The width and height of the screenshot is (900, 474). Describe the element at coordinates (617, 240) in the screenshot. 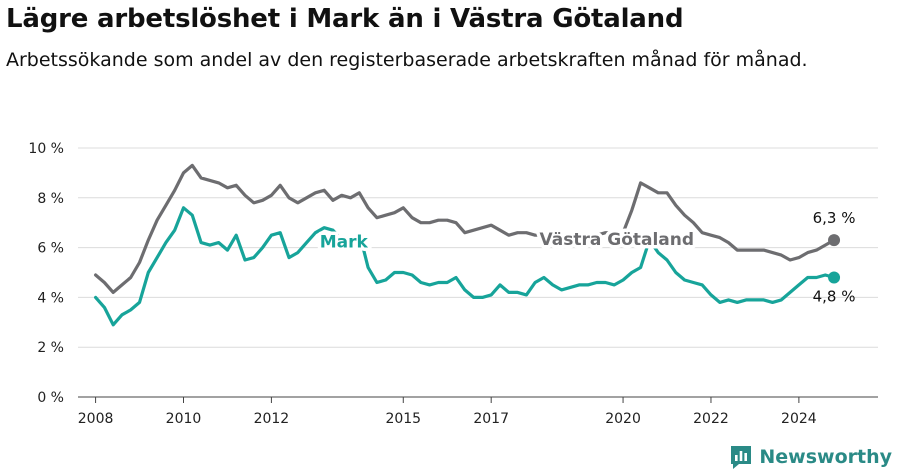

I see `series-label: Västra Götaland` at that location.